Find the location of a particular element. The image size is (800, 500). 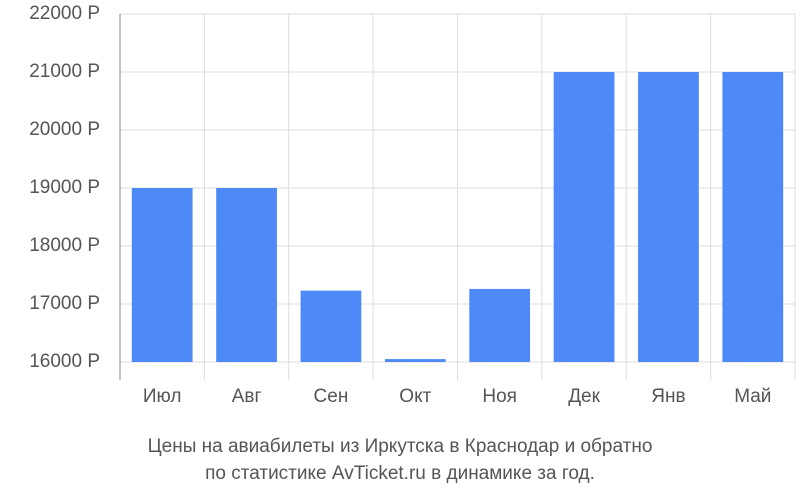

x-tick-label: Окт is located at coordinates (415, 396).